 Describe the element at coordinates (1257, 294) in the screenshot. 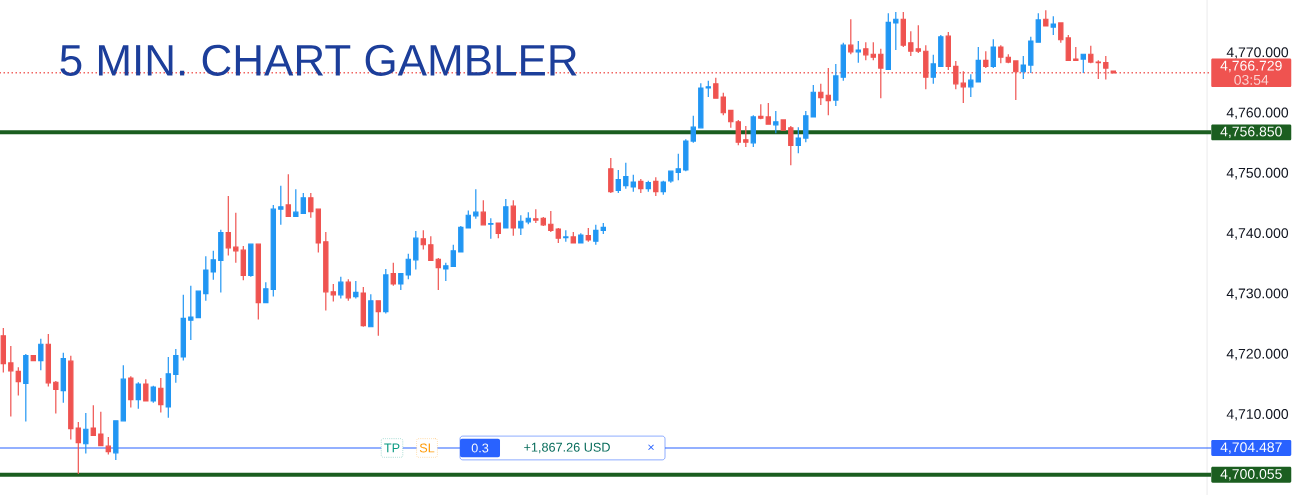

I see `y-tick-label: 4,730.000` at that location.